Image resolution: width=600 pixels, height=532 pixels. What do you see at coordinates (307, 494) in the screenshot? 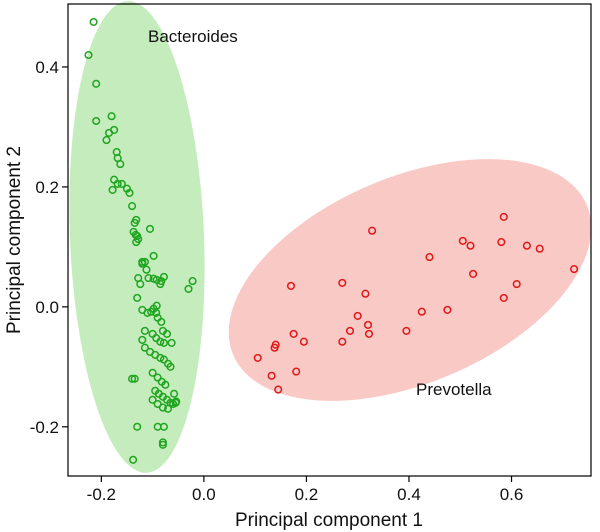
I see `x-tick-label: 0.2` at bounding box center [307, 494].